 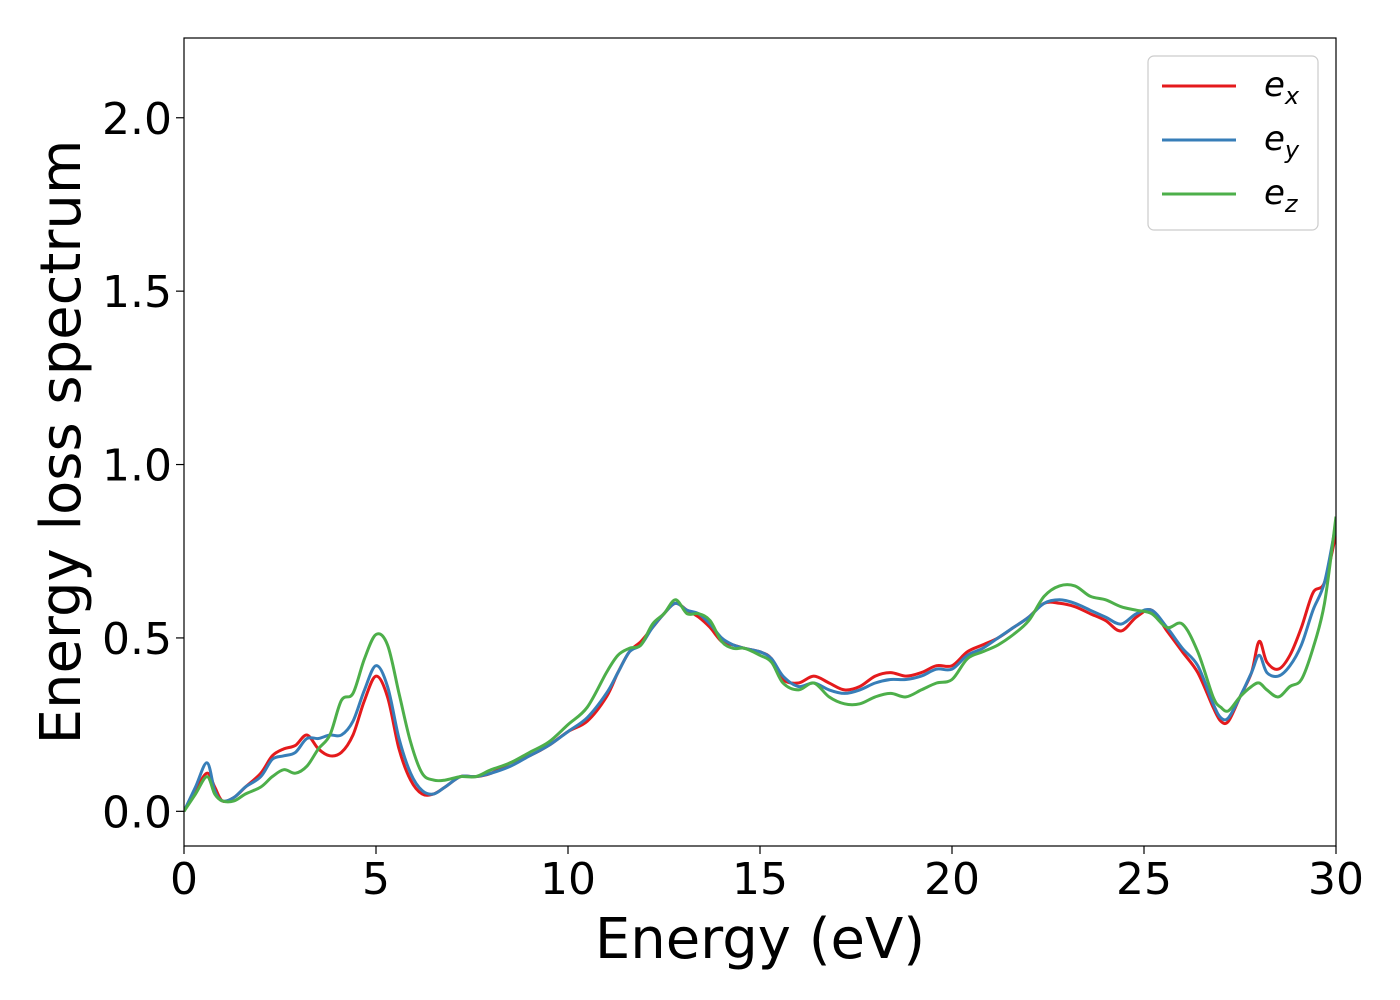 I want to click on x-axis-label: Energy (eV), so click(x=760, y=939).